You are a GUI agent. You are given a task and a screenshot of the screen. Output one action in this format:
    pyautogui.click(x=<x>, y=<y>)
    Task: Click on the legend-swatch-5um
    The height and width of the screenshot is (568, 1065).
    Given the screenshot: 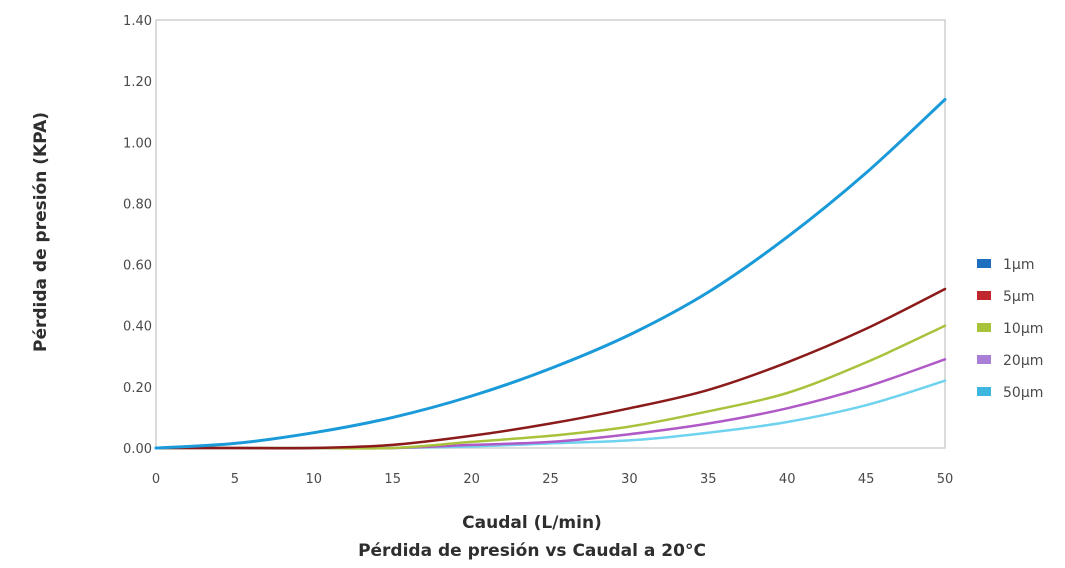 What is the action you would take?
    pyautogui.click(x=984, y=295)
    